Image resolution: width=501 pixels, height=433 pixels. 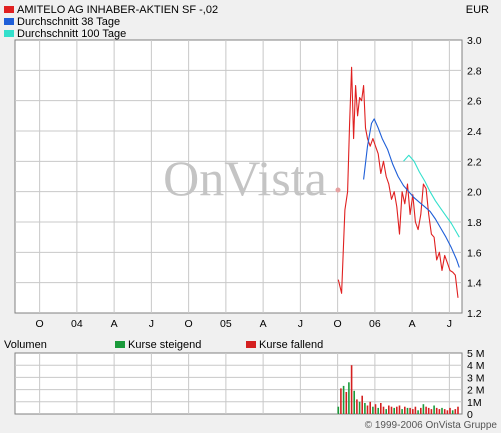 What do you see at coordinates (474, 403) in the screenshot?
I see `volume-y-tick-label: 1M` at bounding box center [474, 403].